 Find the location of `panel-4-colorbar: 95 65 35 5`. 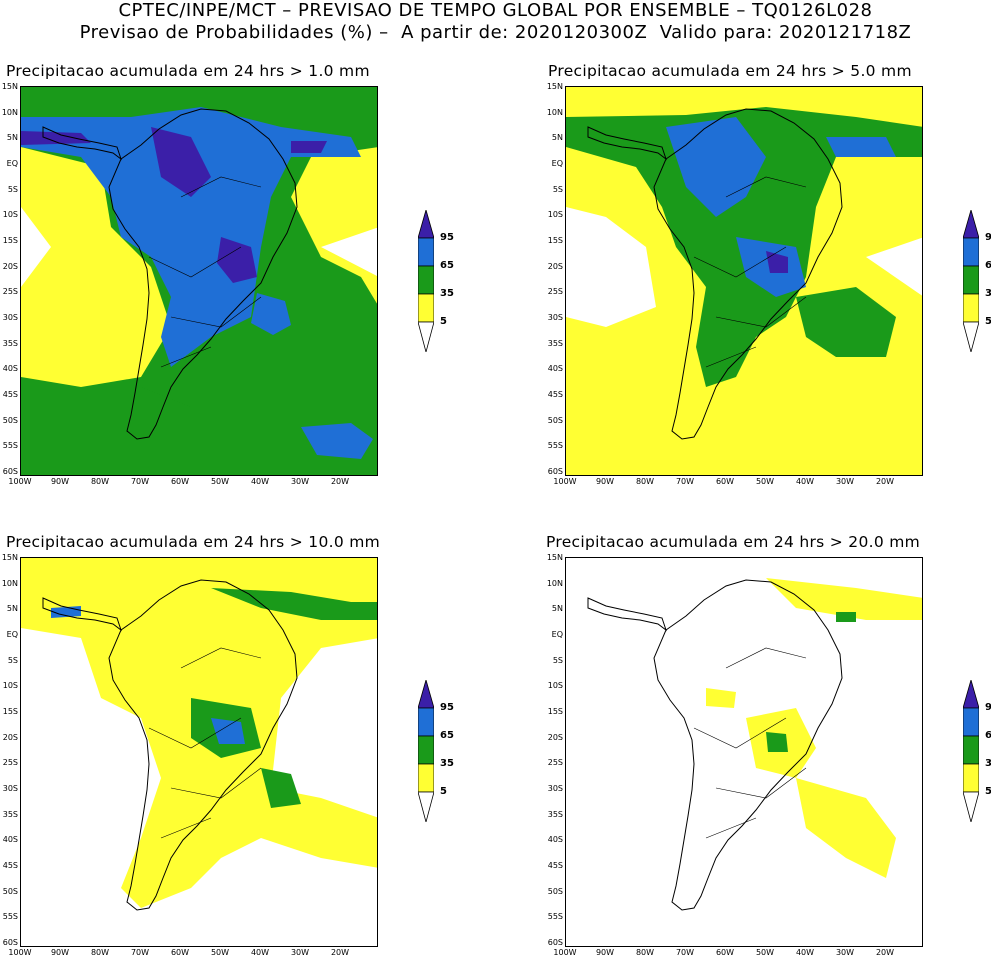

panel-4-colorbar: 95 65 35 5 is located at coordinates (976, 751).